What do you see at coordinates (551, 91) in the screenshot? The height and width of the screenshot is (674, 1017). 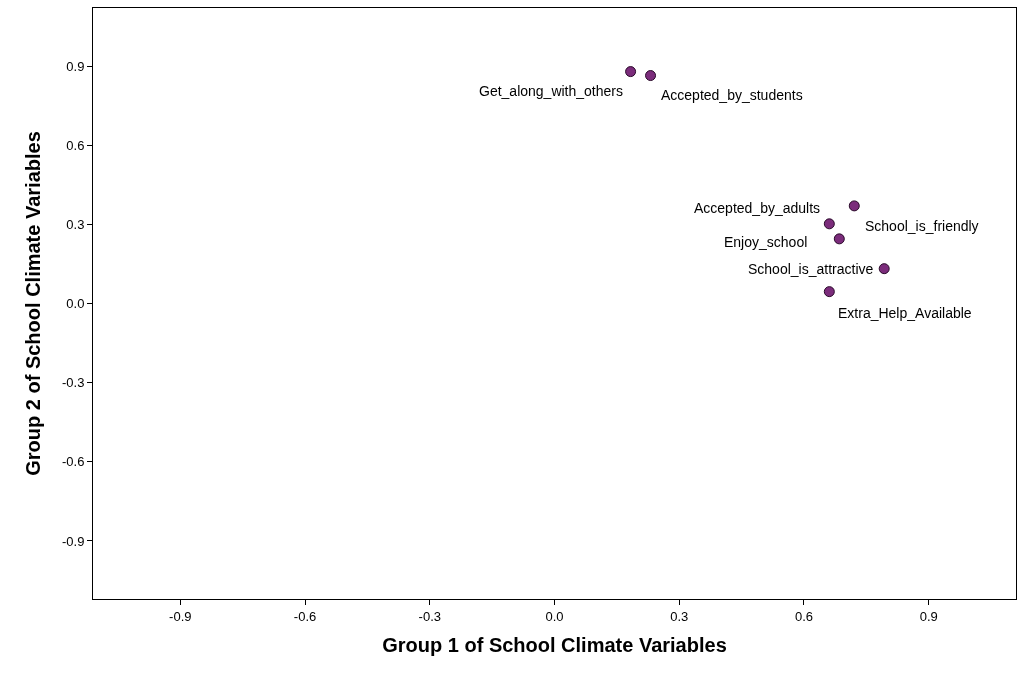 I see `annotation: Get_along_with_others` at bounding box center [551, 91].